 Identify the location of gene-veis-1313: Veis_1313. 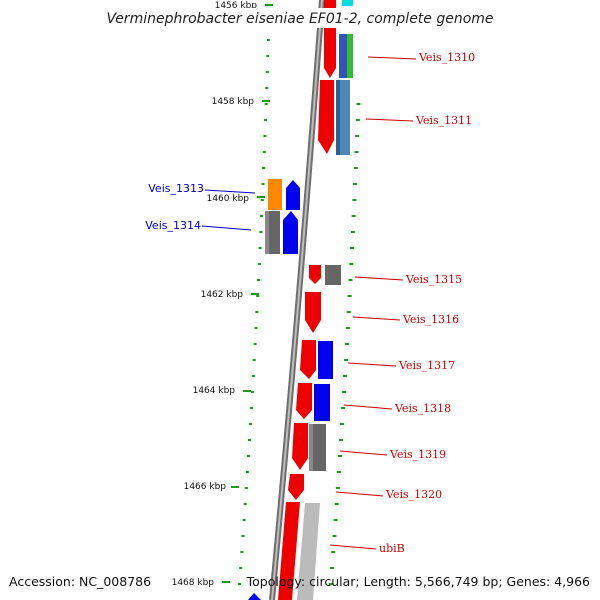
(224, 194).